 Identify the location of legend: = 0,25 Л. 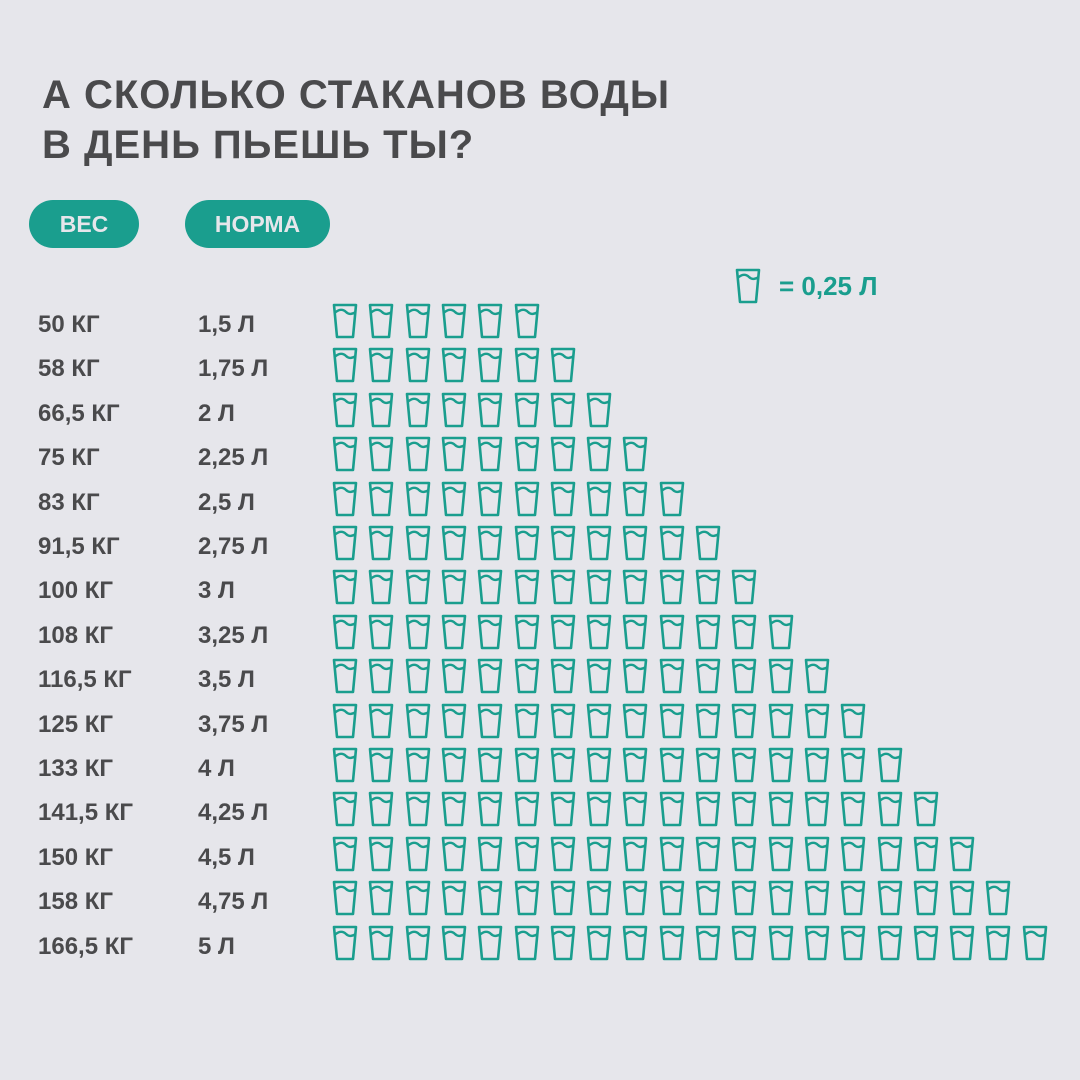
(806, 286).